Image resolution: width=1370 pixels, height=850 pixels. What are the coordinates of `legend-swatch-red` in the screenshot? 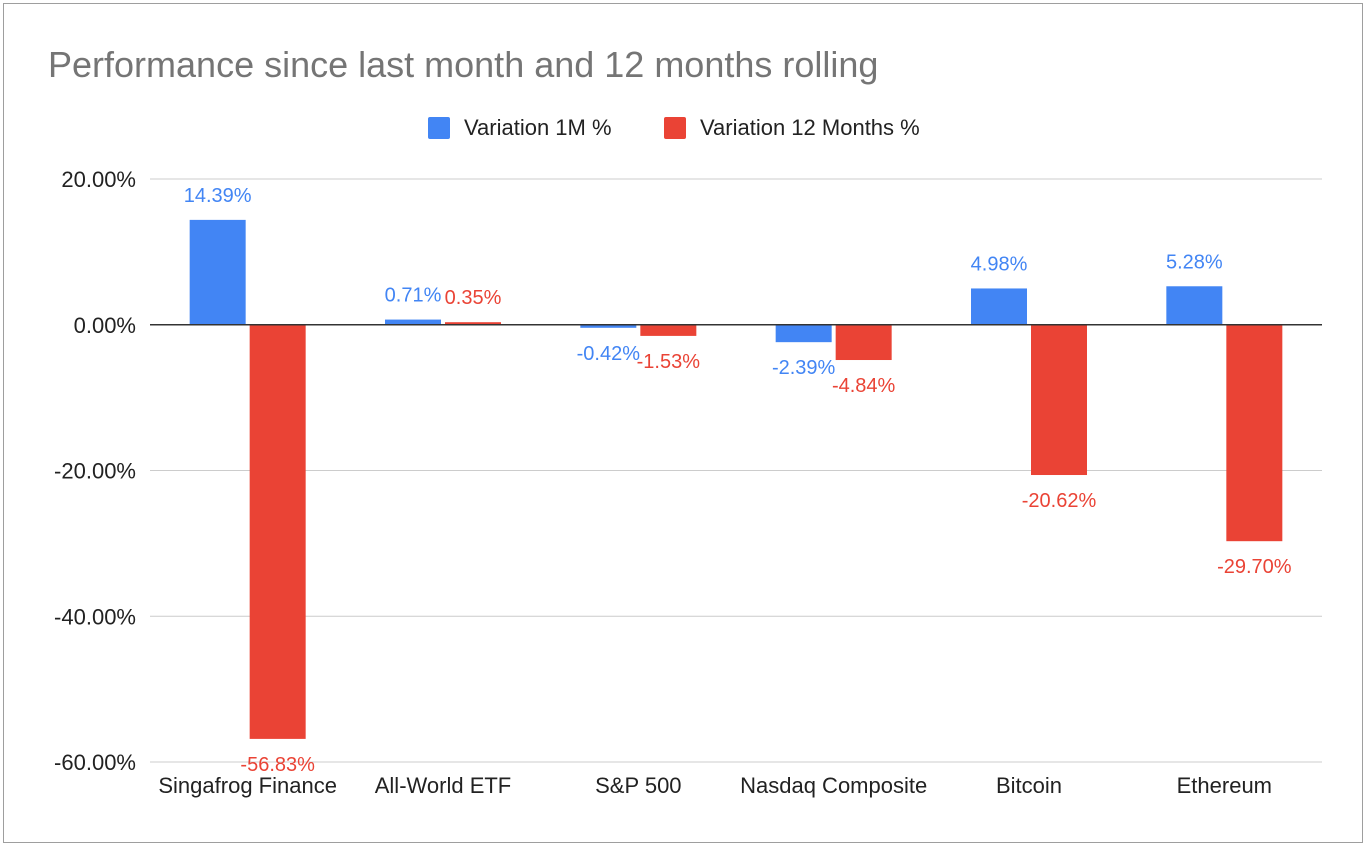 It's located at (675, 128).